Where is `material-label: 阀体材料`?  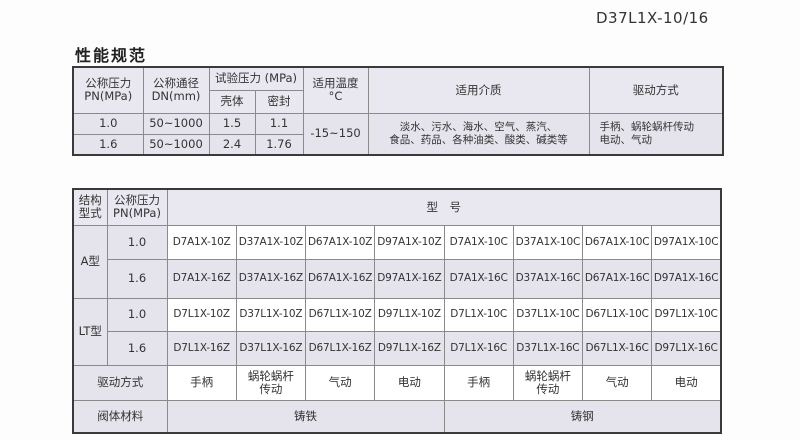
material-label: 阀体材料 is located at coordinates (120, 416).